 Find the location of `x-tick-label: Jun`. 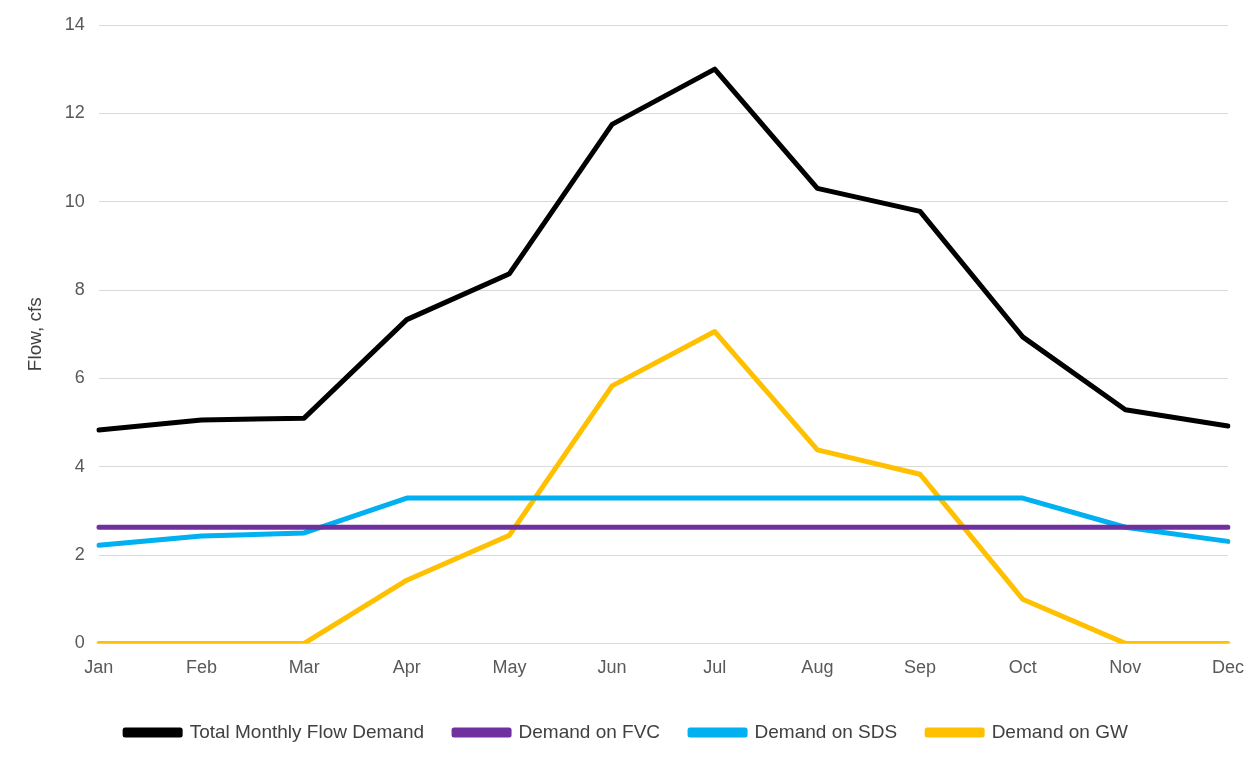

x-tick-label: Jun is located at coordinates (612, 667).